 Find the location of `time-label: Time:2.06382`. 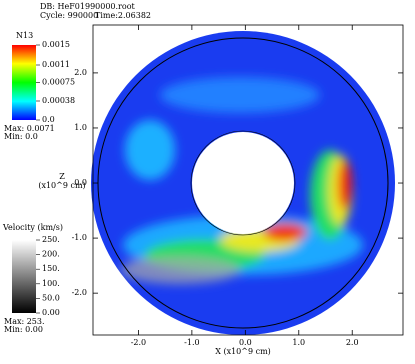

time-label: Time:2.06382 is located at coordinates (123, 15).